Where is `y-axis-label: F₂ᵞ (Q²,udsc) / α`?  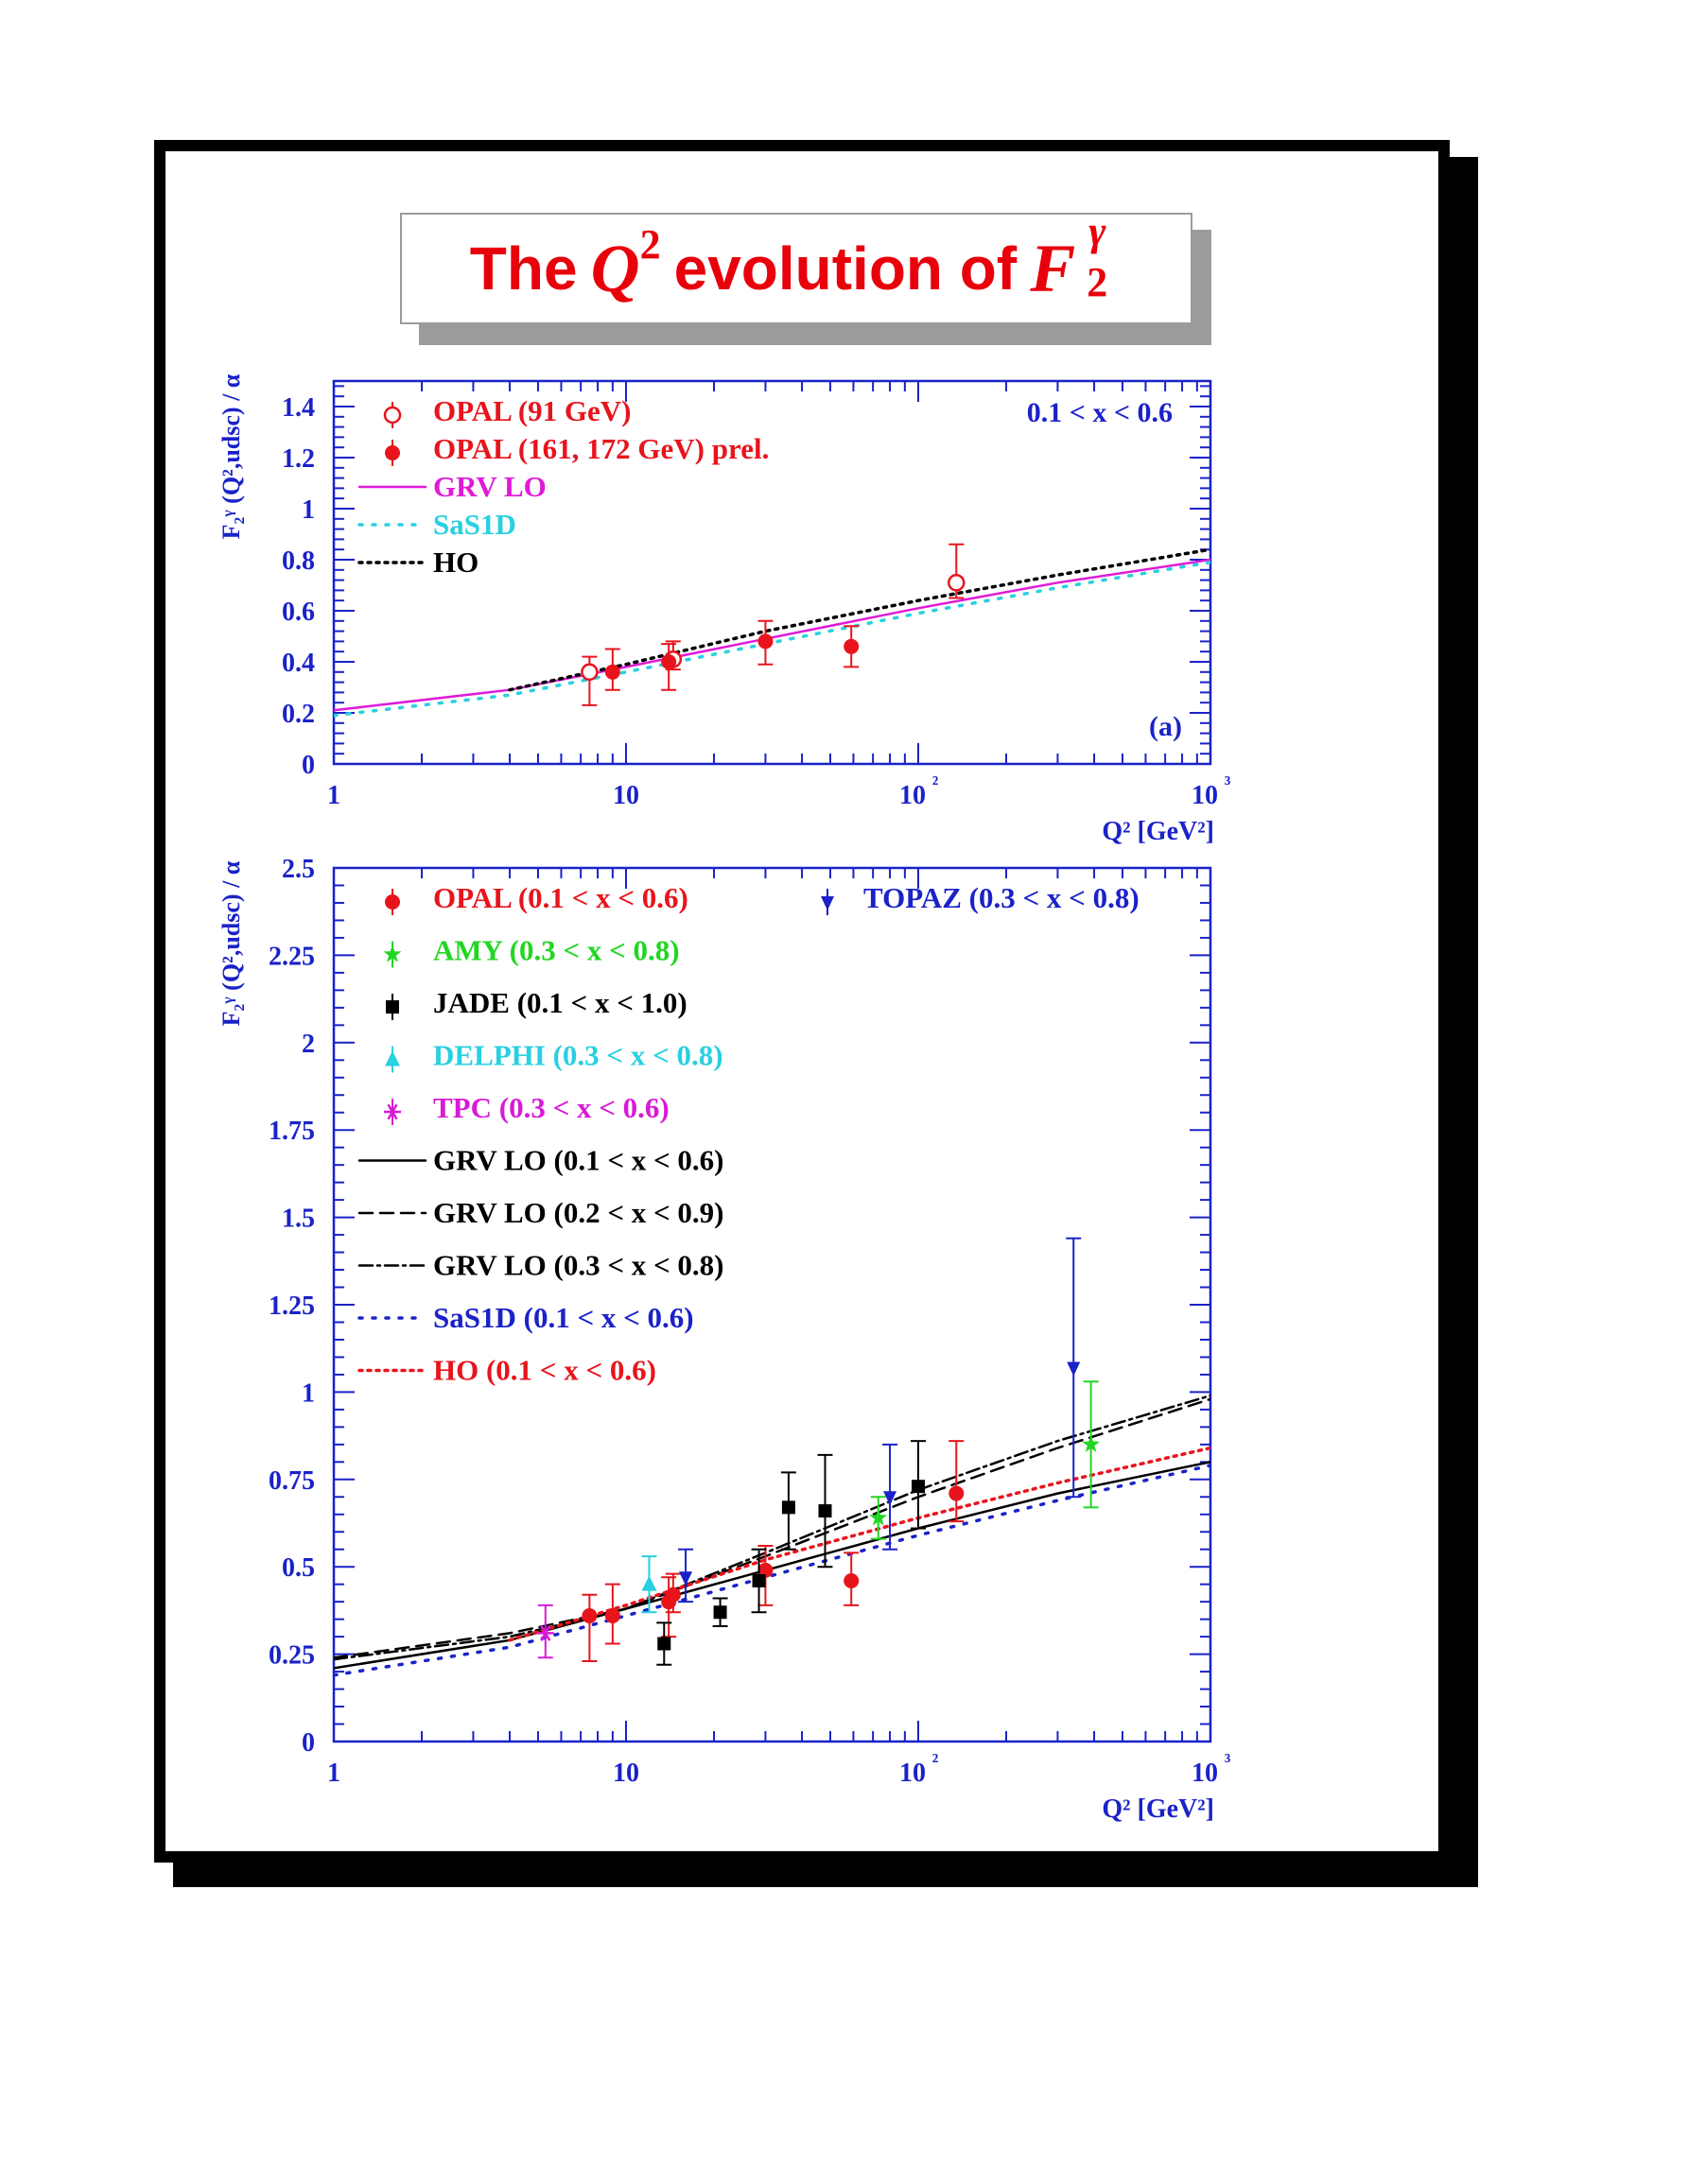 y-axis-label: F₂ᵞ (Q²,udsc) / α is located at coordinates (231, 456).